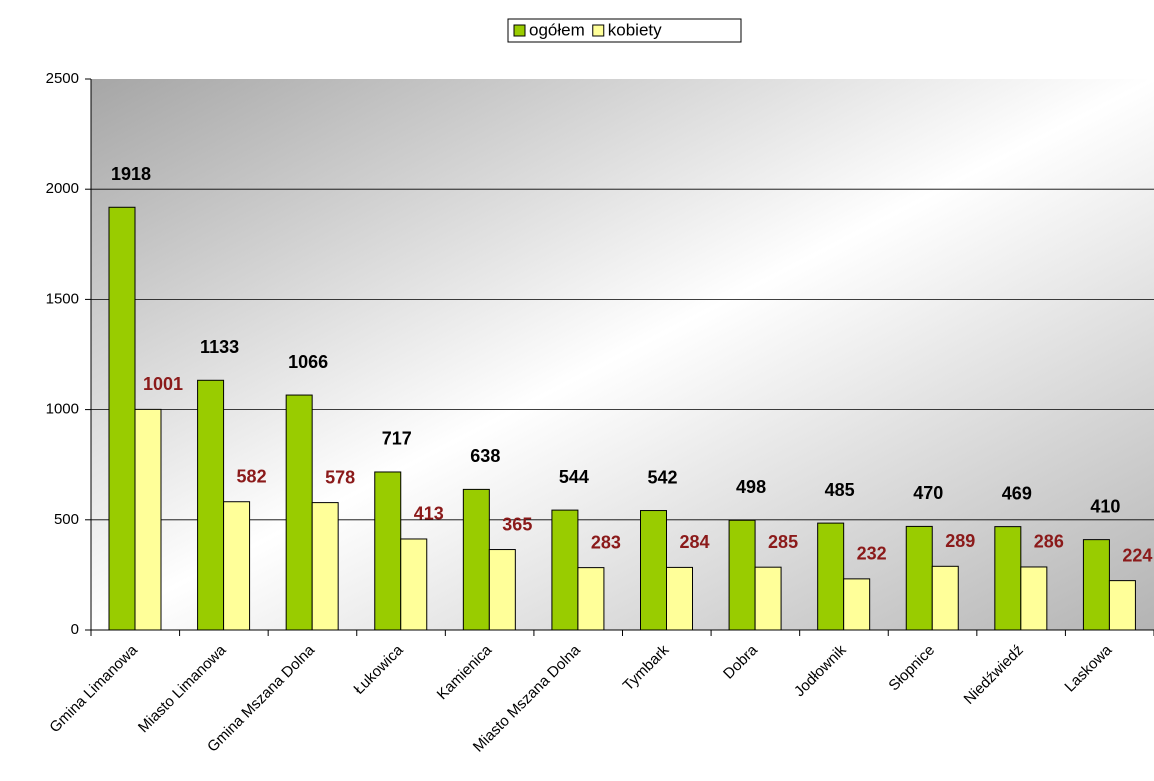  What do you see at coordinates (635, 29) in the screenshot?
I see `legend-label: kobiety` at bounding box center [635, 29].